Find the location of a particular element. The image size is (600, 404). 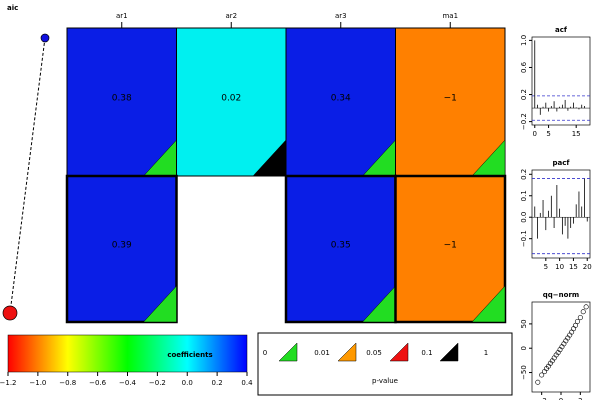

y-tick-label: 50 is located at coordinates (524, 323).